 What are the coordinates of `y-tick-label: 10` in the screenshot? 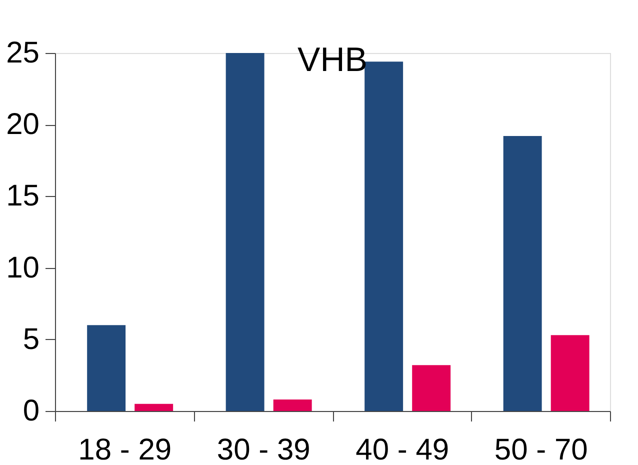 It's located at (23, 267).